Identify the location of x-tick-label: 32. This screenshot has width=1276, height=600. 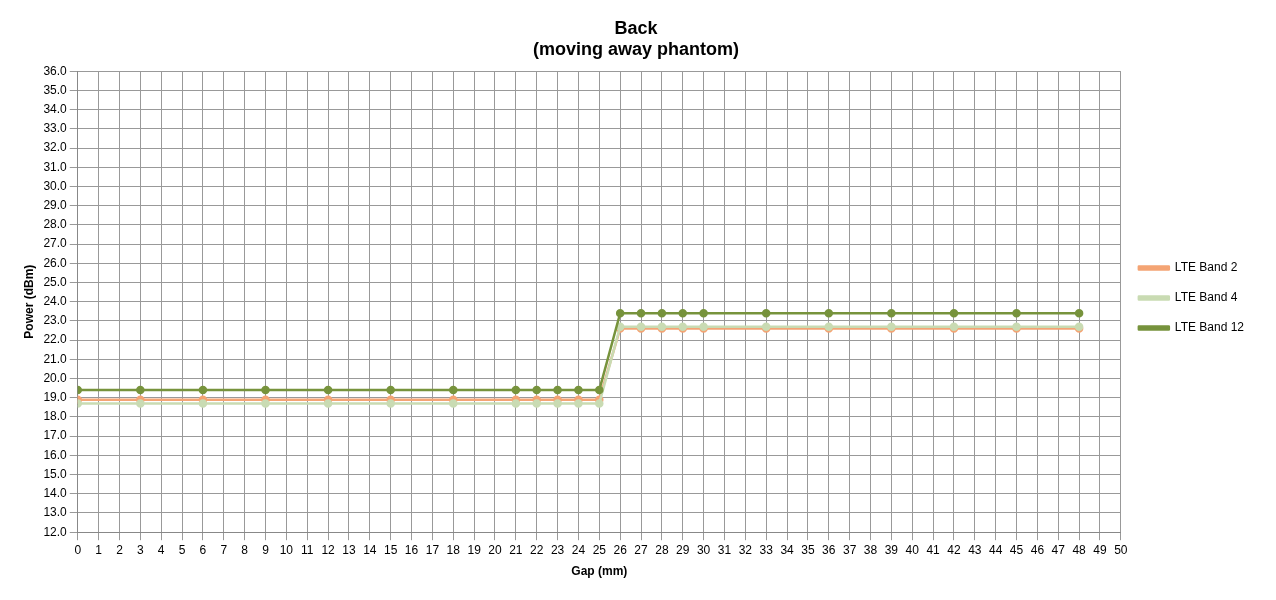
(745, 549).